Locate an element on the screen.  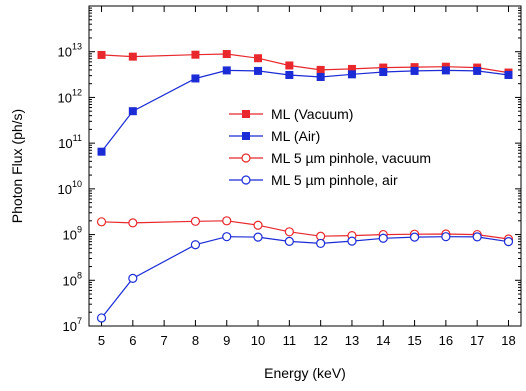
y-tick-exponent: 12 is located at coordinates (77, 92).